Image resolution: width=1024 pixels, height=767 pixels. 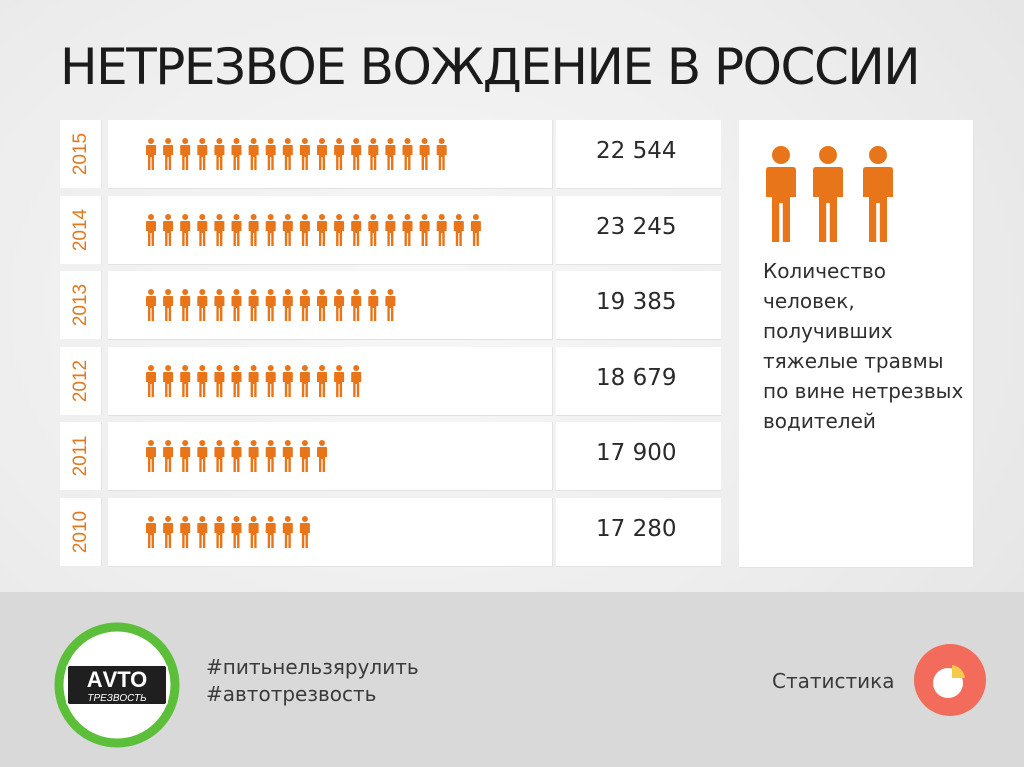 What do you see at coordinates (636, 377) in the screenshot?
I see `value-label: 18 679` at bounding box center [636, 377].